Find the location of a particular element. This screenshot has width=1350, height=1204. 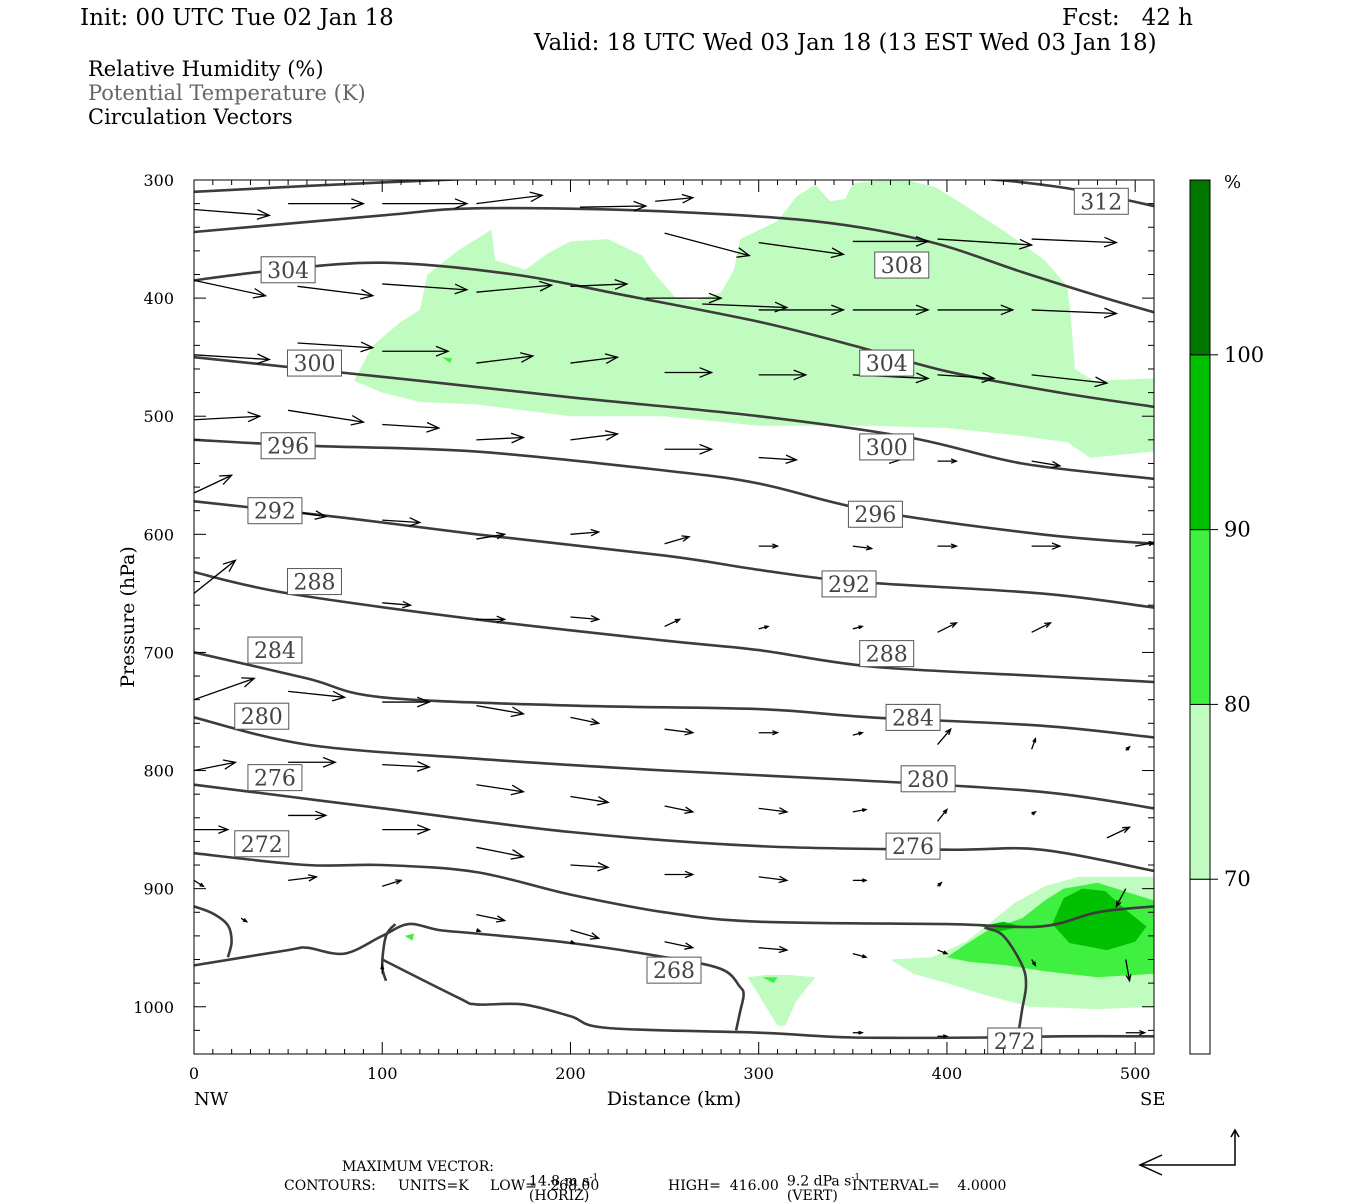

contour-label-text: 304 is located at coordinates (887, 364).